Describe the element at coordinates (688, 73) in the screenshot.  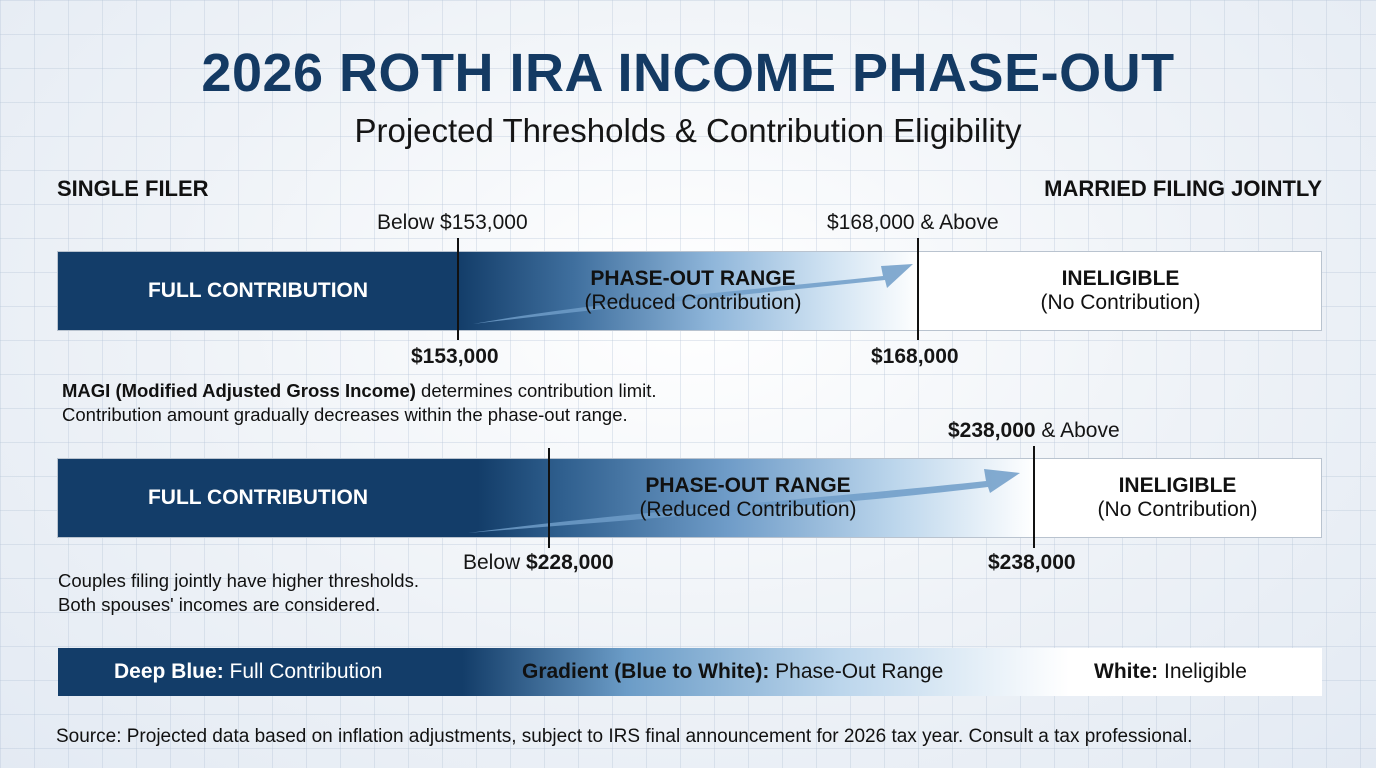
I see `page-title: 2026 ROTH IRA INCOME PHASE-OUT` at that location.